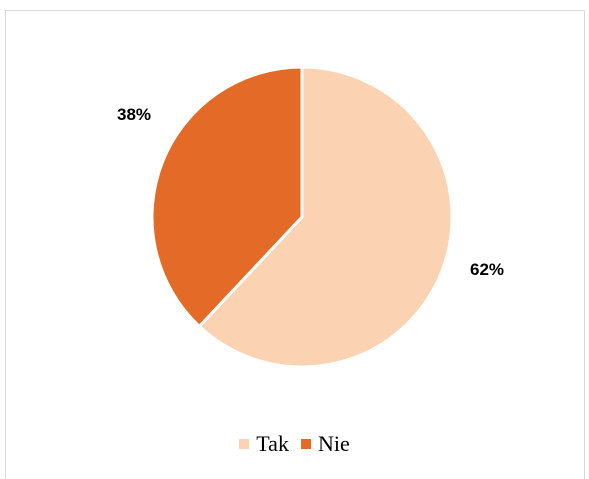 The image size is (589, 479). I want to click on legend-item-nie: Nie, so click(325, 443).